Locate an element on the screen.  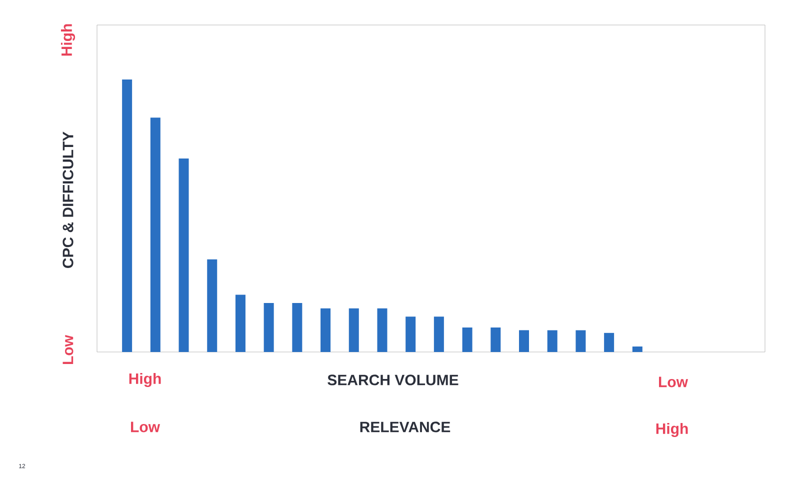
text: RELEVANCE is located at coordinates (405, 427).